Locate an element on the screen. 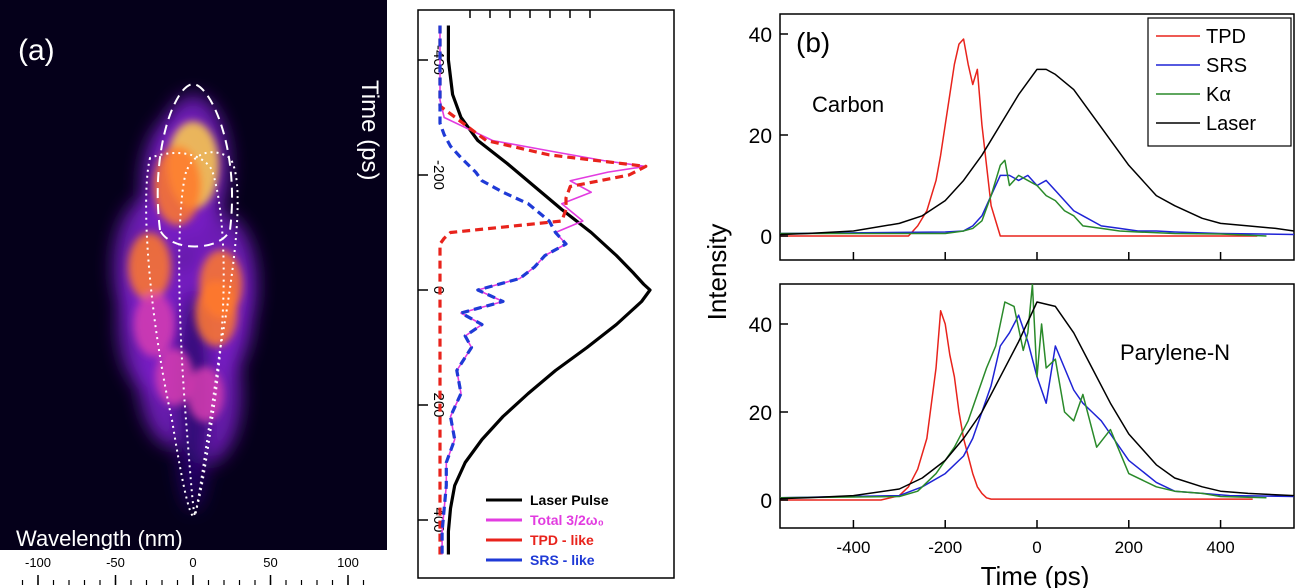 This screenshot has width=1295, height=588. profile-series-tpd-like is located at coordinates (543, 290).